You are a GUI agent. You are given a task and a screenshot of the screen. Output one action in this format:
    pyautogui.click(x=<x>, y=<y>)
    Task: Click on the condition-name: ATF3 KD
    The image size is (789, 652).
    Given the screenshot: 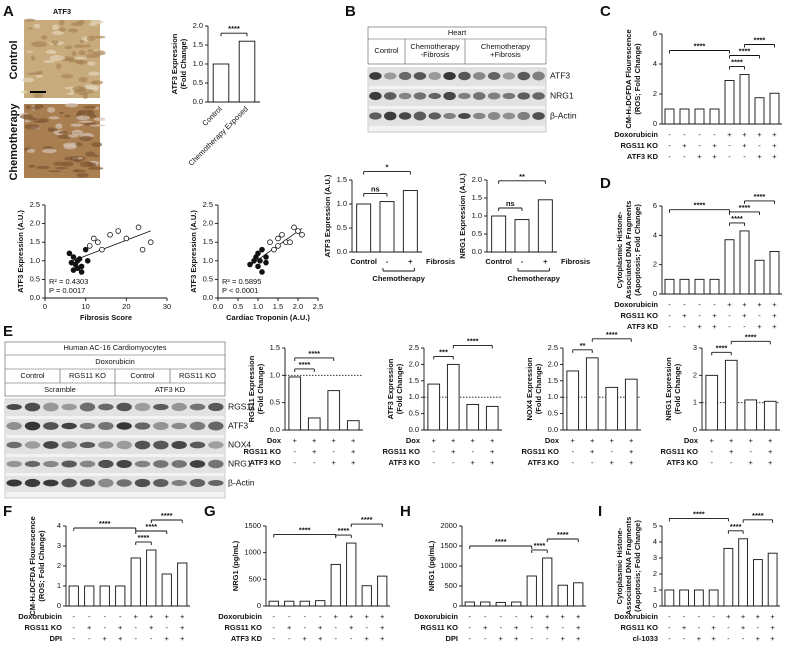 What is the action you would take?
    pyautogui.click(x=247, y=638)
    